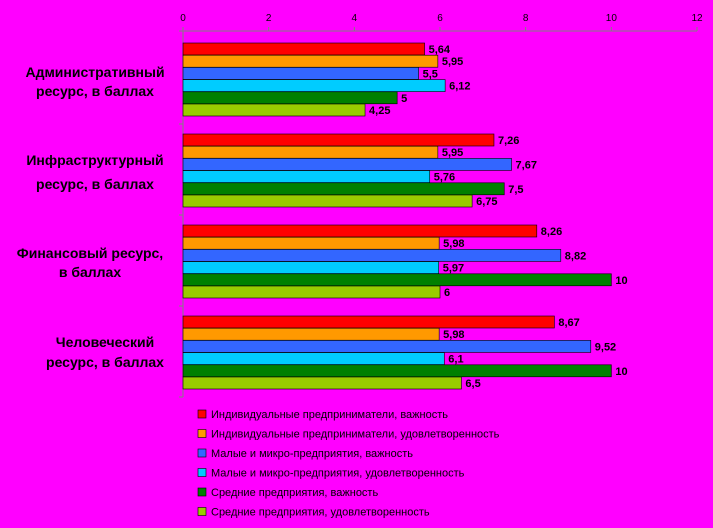  What do you see at coordinates (355, 18) in the screenshot?
I see `x-tick-label: 4` at bounding box center [355, 18].